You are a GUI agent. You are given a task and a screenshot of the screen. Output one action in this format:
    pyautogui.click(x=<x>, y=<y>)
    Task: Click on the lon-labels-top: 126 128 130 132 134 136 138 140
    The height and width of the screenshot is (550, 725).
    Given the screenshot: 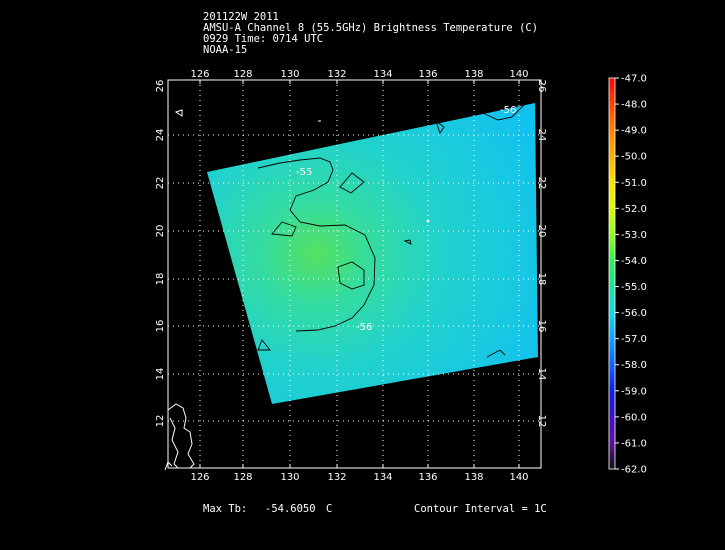 What is the action you would take?
    pyautogui.click(x=359, y=74)
    